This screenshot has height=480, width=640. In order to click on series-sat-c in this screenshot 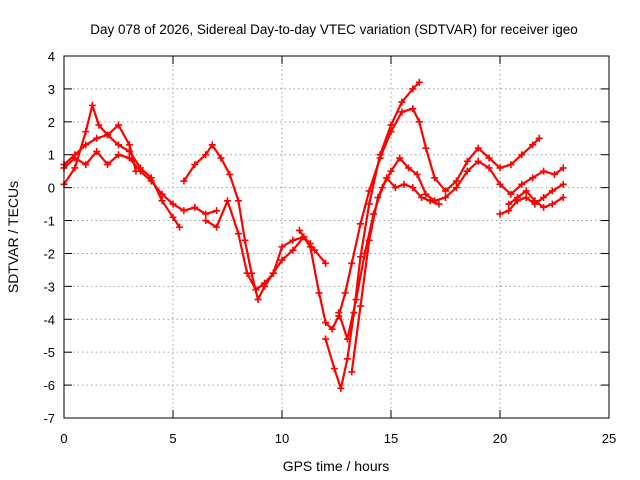, I will do `click(140, 182)`.